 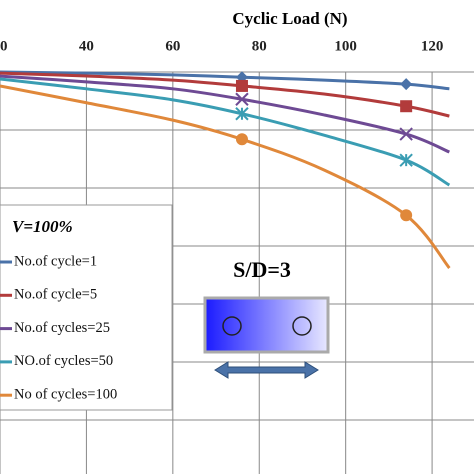 What do you see at coordinates (172, 46) in the screenshot?
I see `x-tick-label: 60` at bounding box center [172, 46].